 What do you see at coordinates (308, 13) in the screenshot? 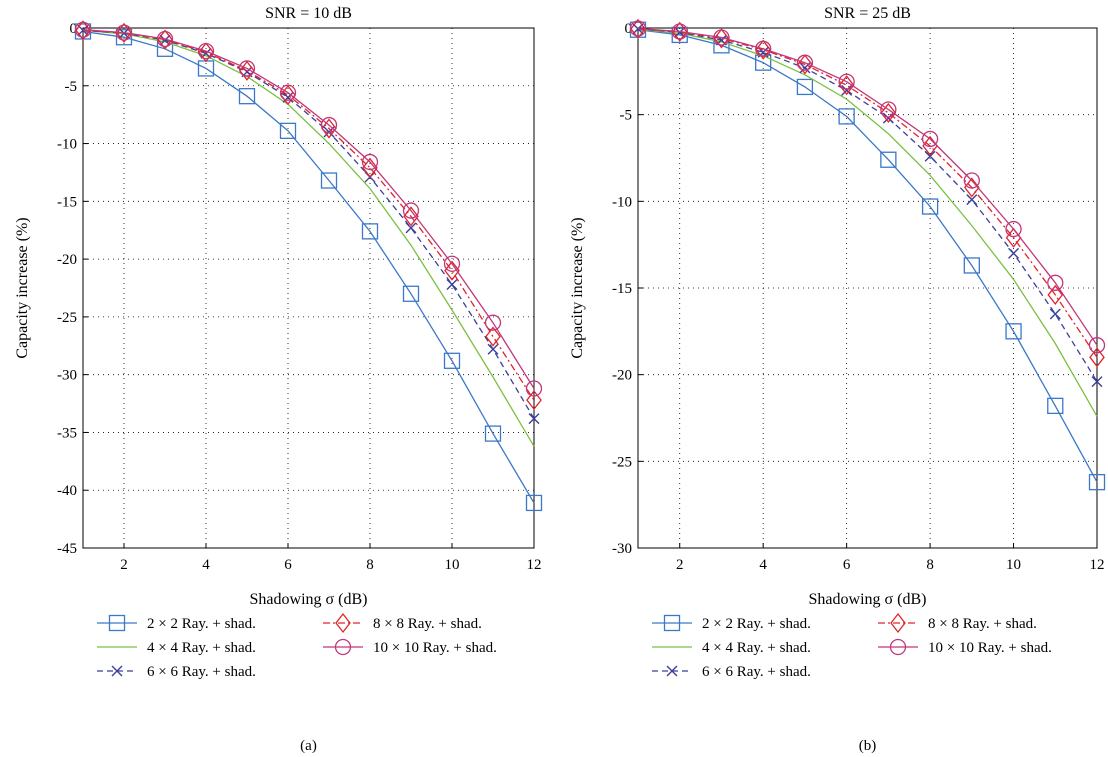
I see `chart-title: SNR = 10 dB` at bounding box center [308, 13].